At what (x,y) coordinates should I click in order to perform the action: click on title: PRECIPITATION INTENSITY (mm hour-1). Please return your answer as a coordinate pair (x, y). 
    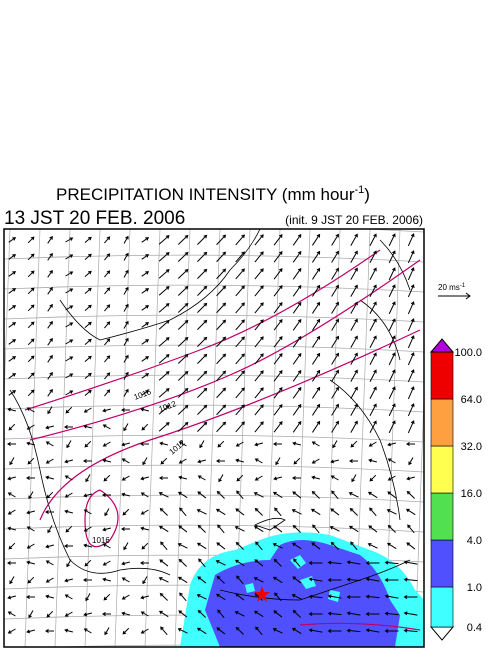
    Looking at the image, I should click on (213, 194).